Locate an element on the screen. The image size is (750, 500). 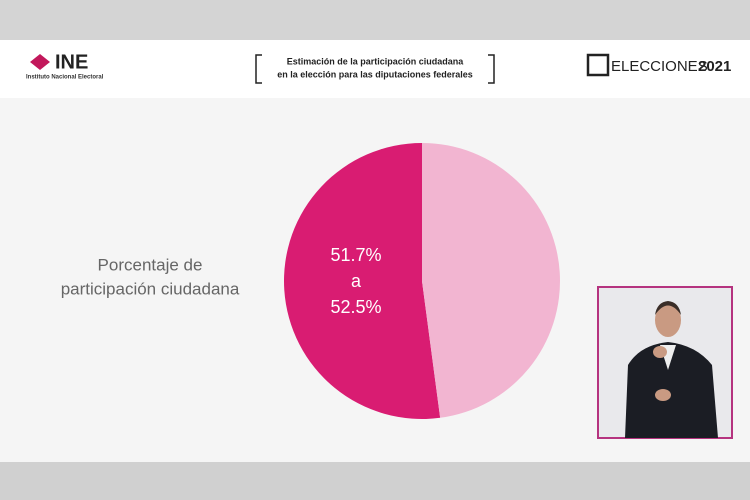
interpreter-hair is located at coordinates (668, 308).